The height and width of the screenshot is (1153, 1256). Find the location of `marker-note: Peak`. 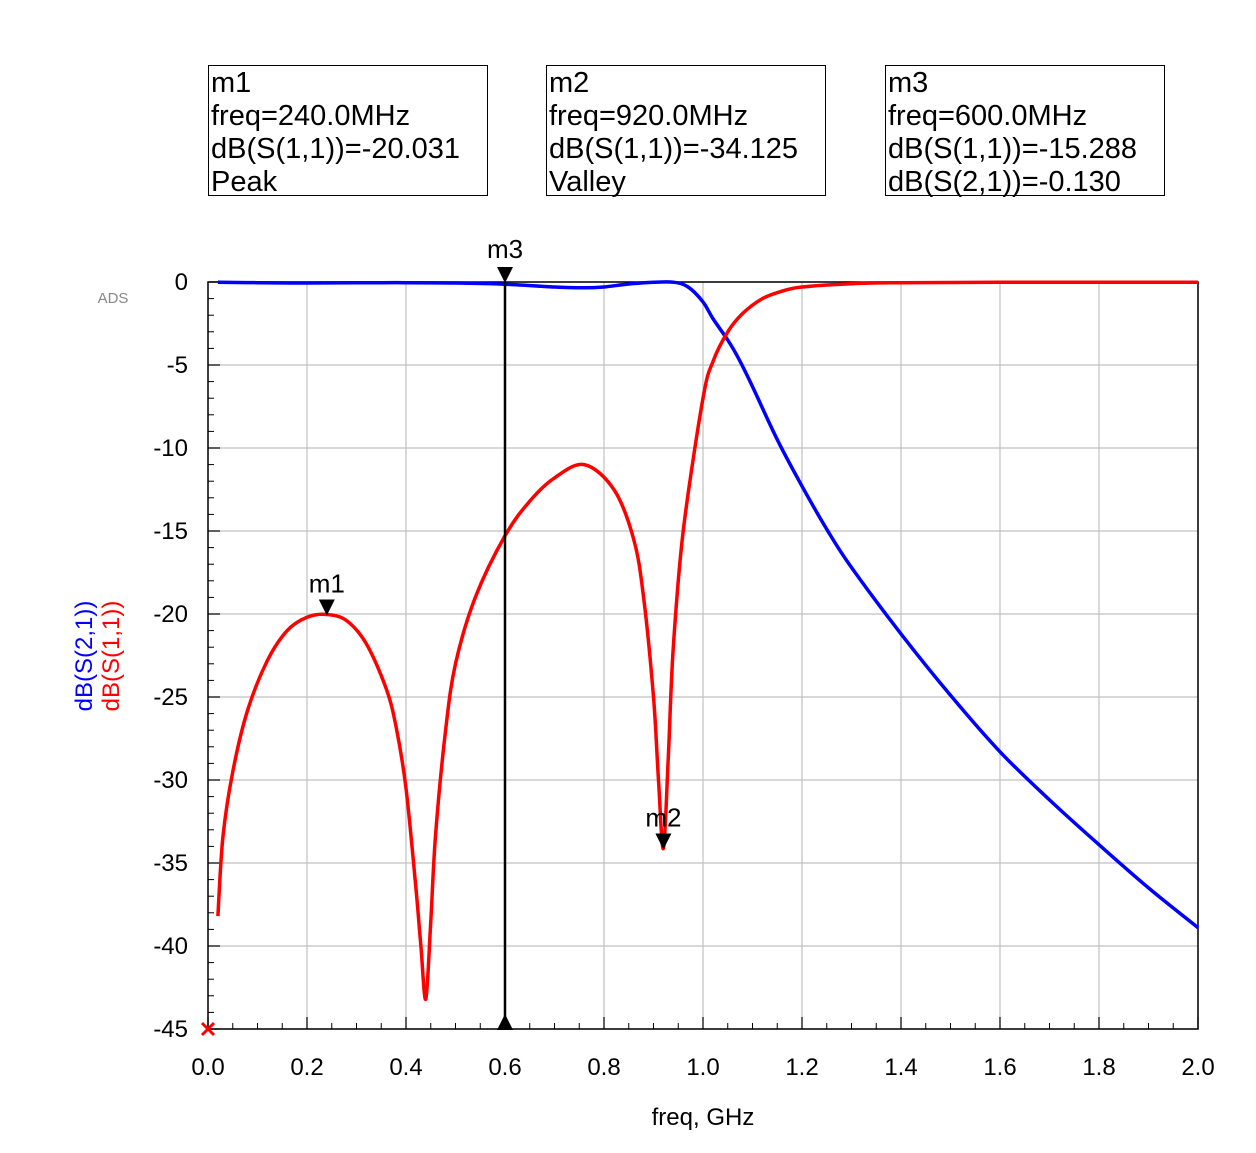

marker-note: Peak is located at coordinates (244, 182).